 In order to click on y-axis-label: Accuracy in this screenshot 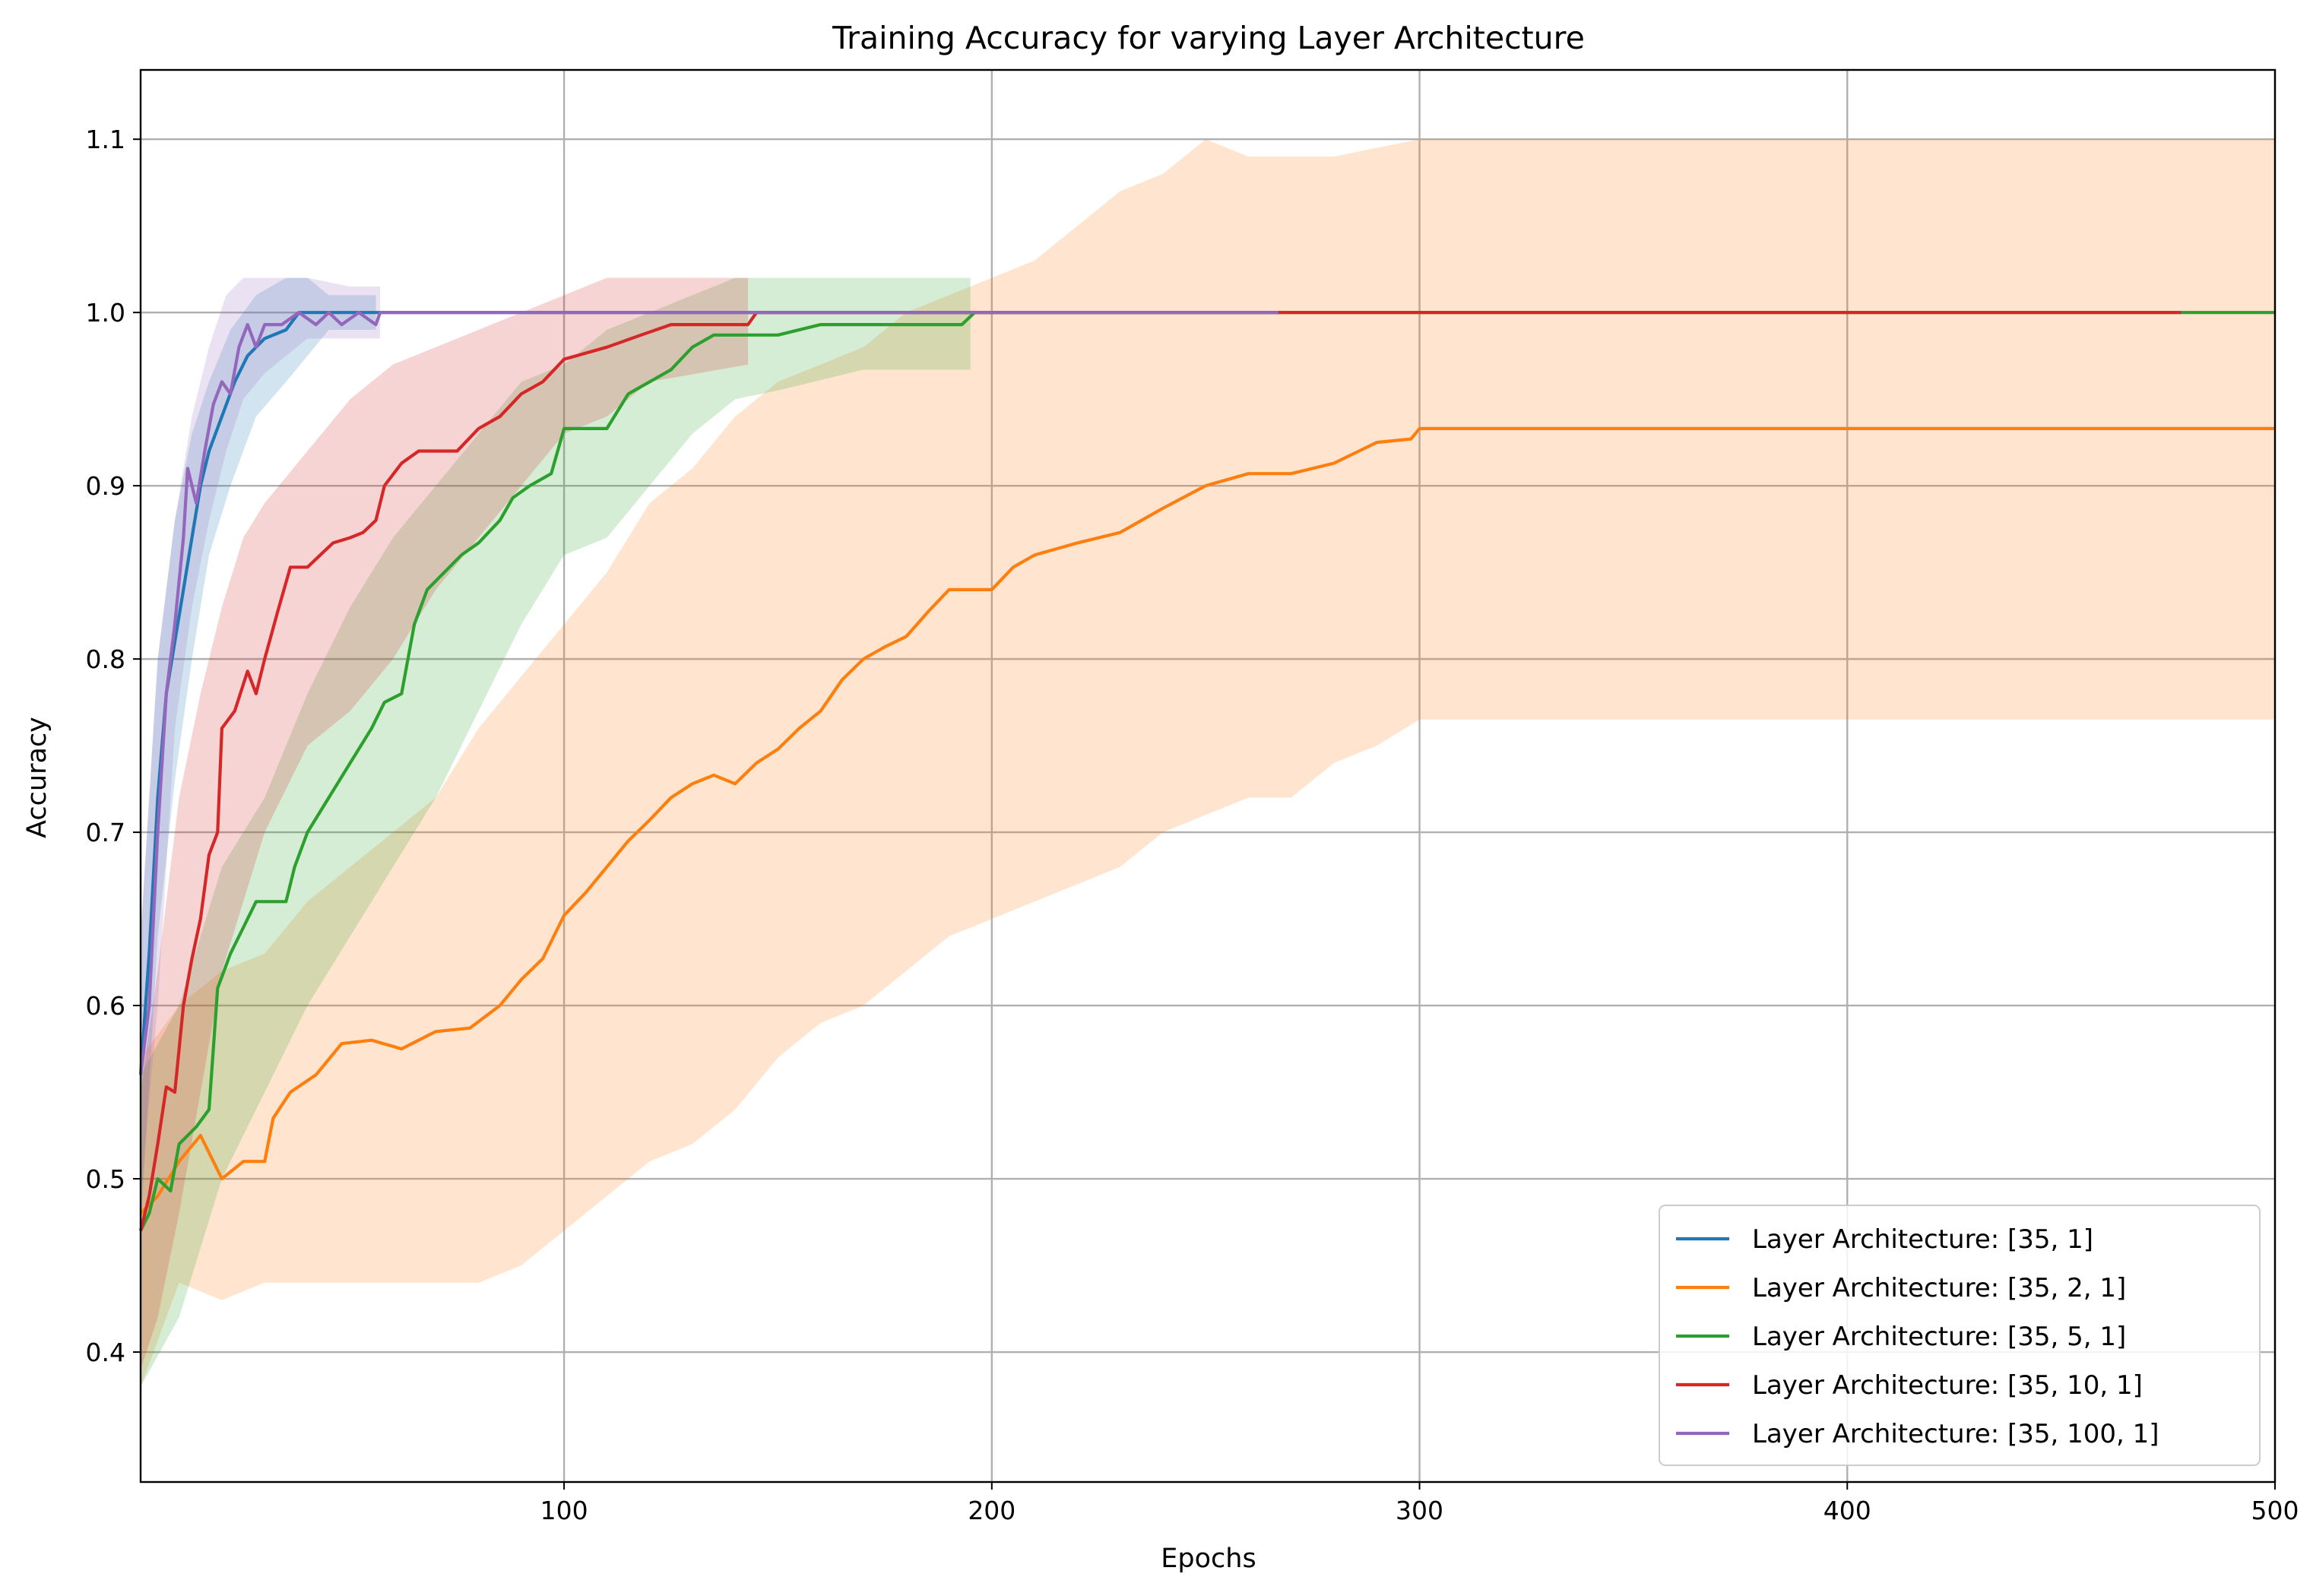, I will do `click(37, 778)`.